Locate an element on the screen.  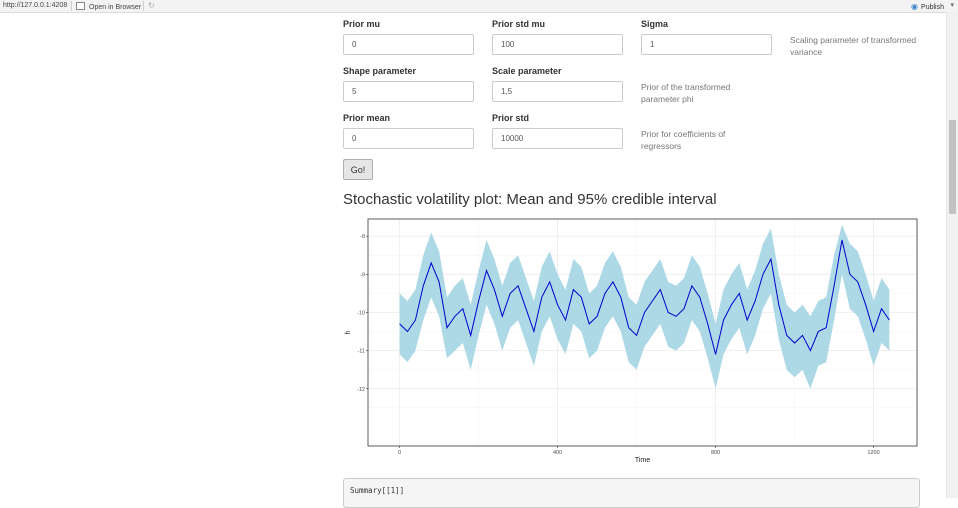
prior-mean-input is located at coordinates (408, 138).